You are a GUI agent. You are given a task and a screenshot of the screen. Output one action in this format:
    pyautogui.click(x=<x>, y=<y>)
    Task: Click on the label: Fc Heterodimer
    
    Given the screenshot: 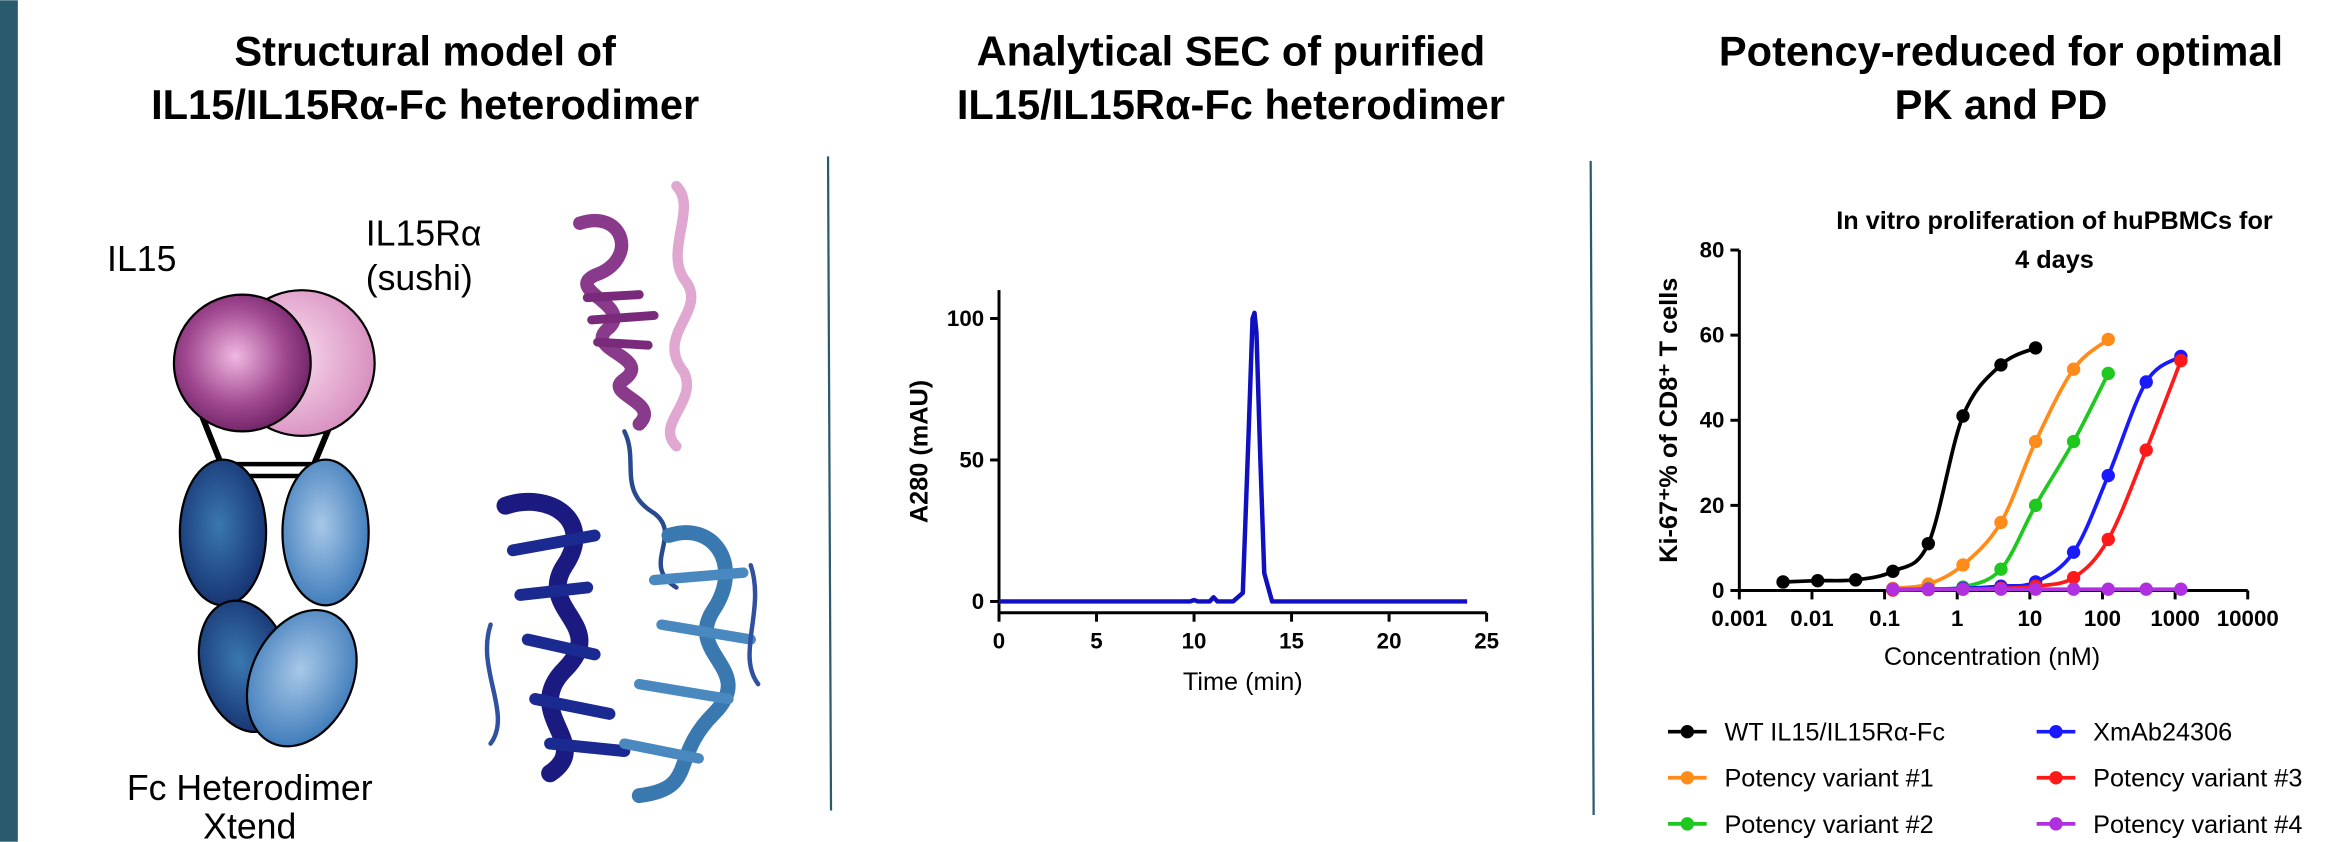 What is the action you would take?
    pyautogui.click(x=250, y=788)
    